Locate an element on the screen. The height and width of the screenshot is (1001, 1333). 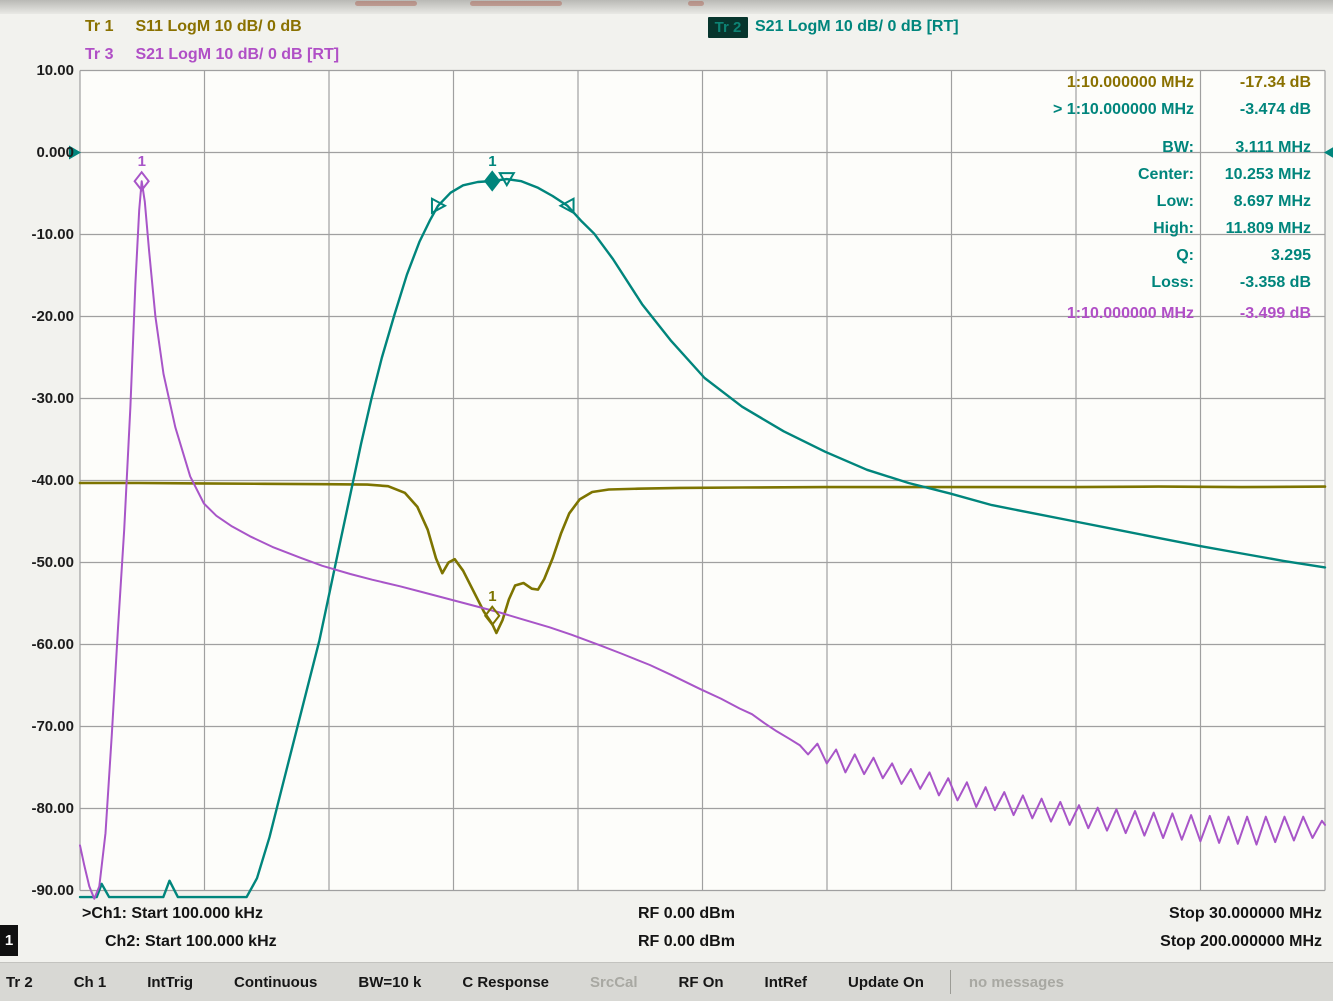
marker-readout-label: Loss: is located at coordinates (1172, 282).